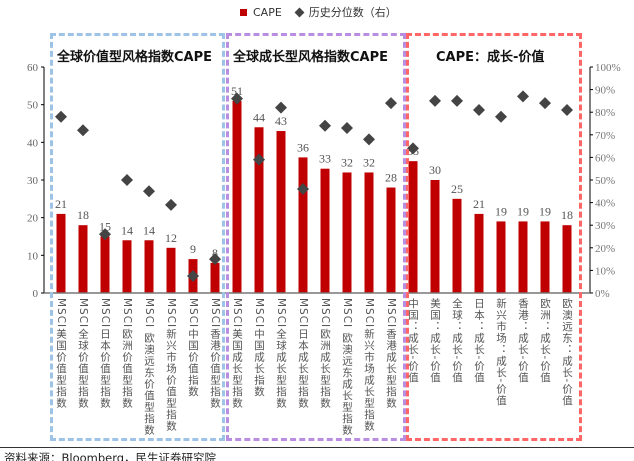 This screenshot has height=461, width=634. I want to click on x-tick-label: MSCI美国价值型指数, so click(61, 353).